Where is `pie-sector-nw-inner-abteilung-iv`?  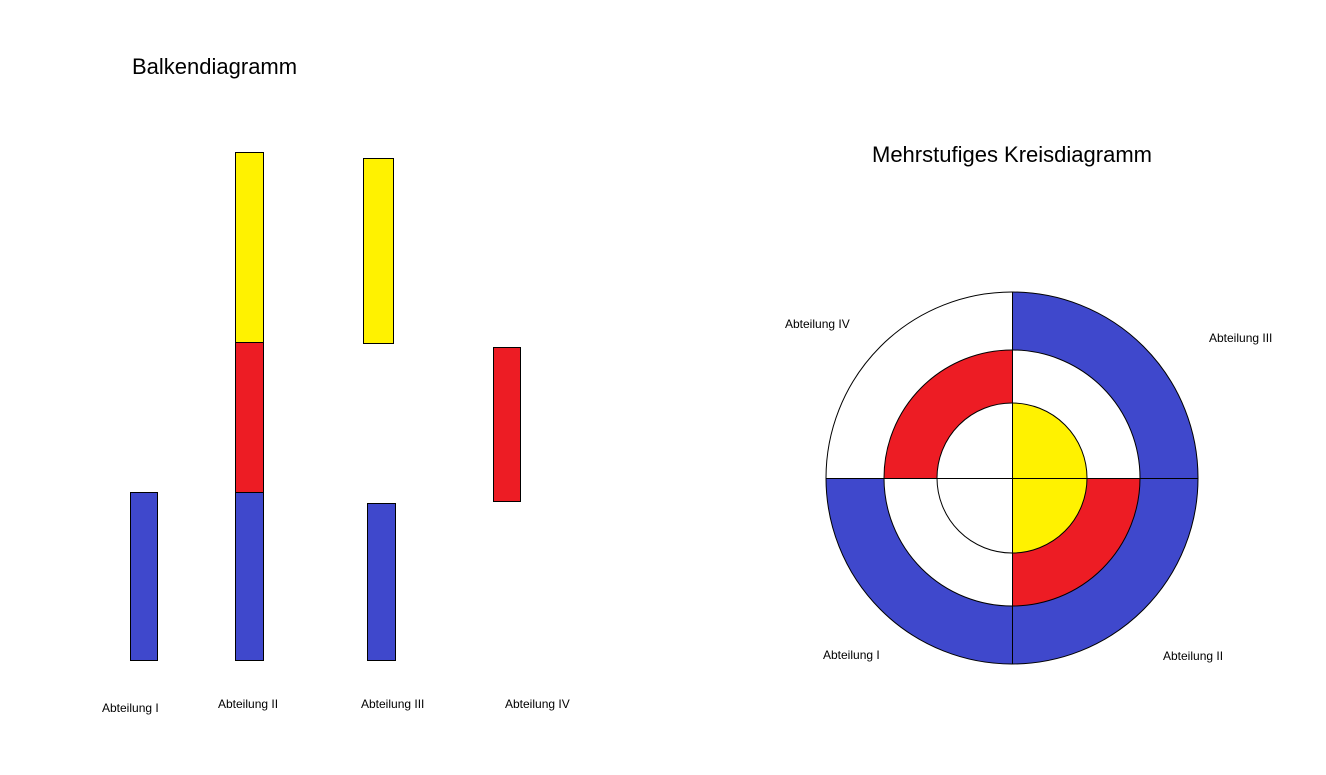 pie-sector-nw-inner-abteilung-iv is located at coordinates (974, 440).